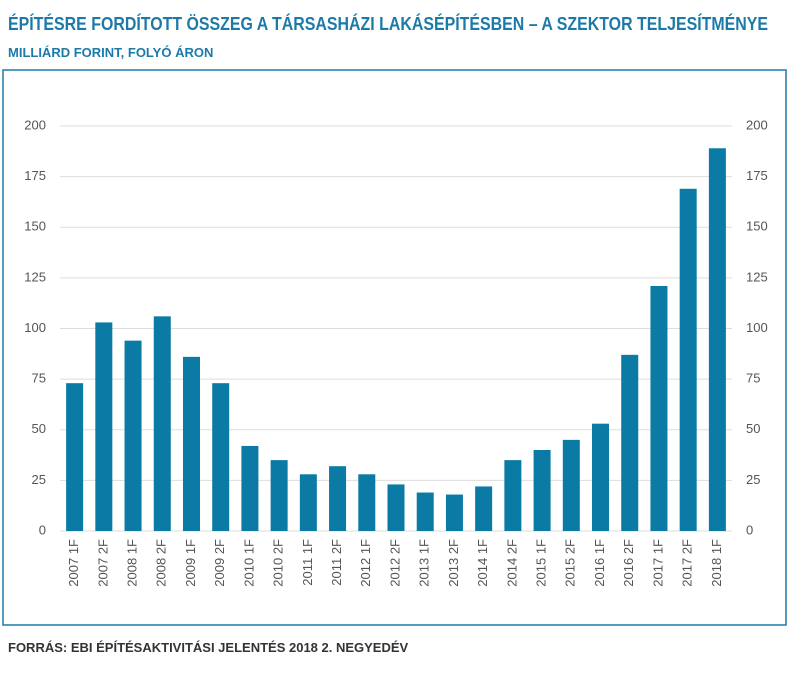 The width and height of the screenshot is (790, 674). Describe the element at coordinates (248, 563) in the screenshot. I see `x-tick-label: 2010 1F` at that location.